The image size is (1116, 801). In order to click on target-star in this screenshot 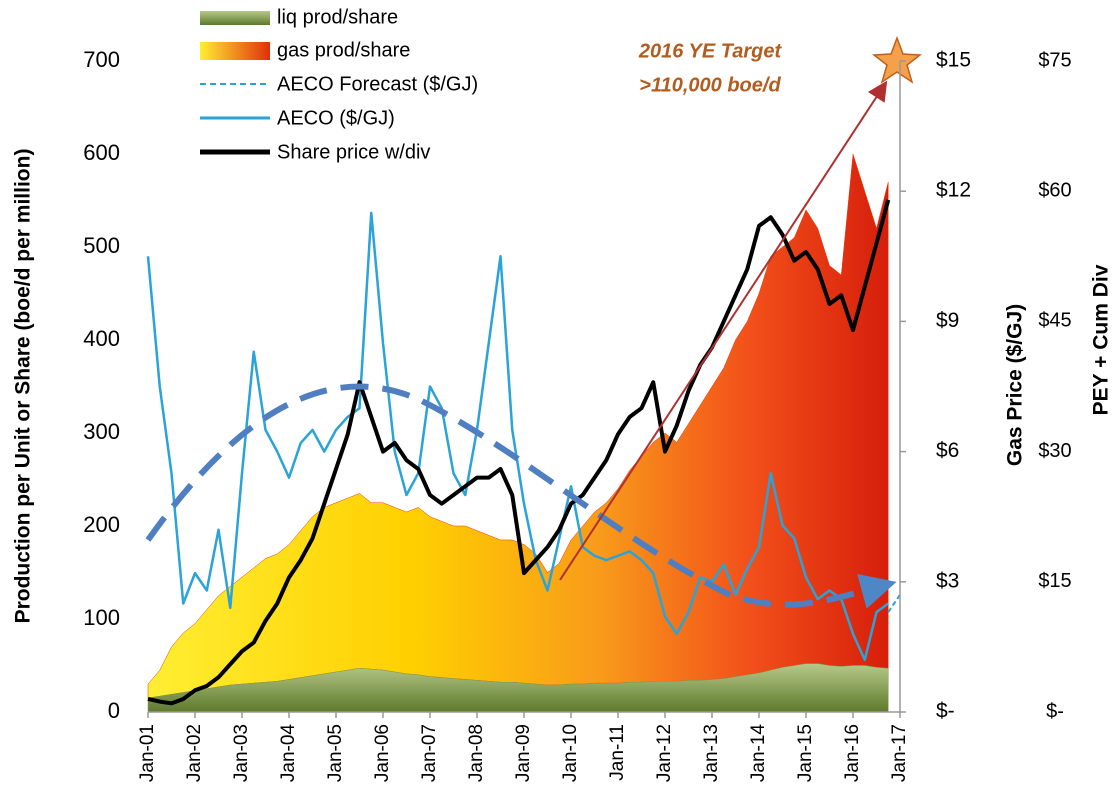, I will do `click(897, 59)`.